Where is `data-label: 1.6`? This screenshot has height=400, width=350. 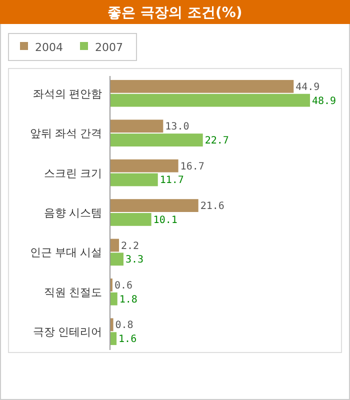 data-label: 1.6 is located at coordinates (127, 340).